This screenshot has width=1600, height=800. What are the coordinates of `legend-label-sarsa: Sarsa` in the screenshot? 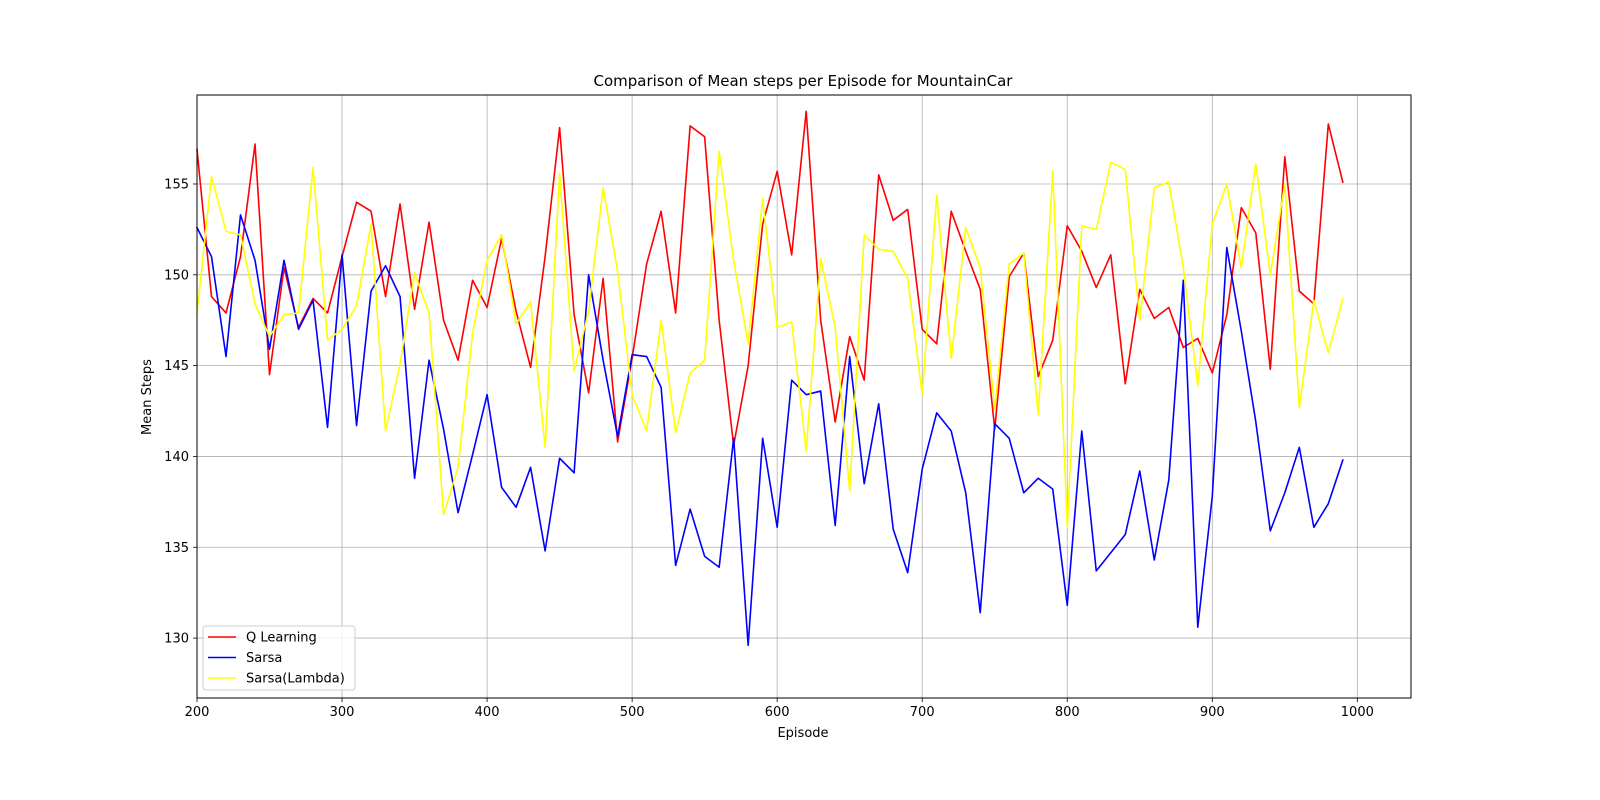 It's located at (264, 658).